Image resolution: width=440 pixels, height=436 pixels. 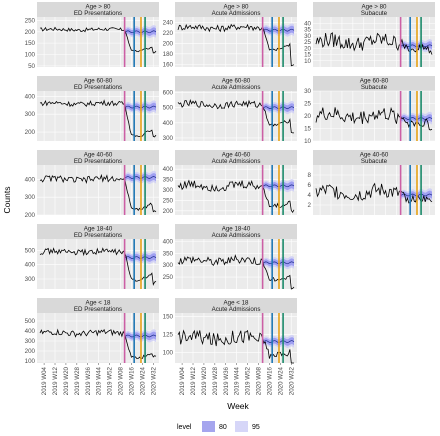 What do you see at coordinates (168, 253) in the screenshot?
I see `y-tick-label: 350` at bounding box center [168, 253].